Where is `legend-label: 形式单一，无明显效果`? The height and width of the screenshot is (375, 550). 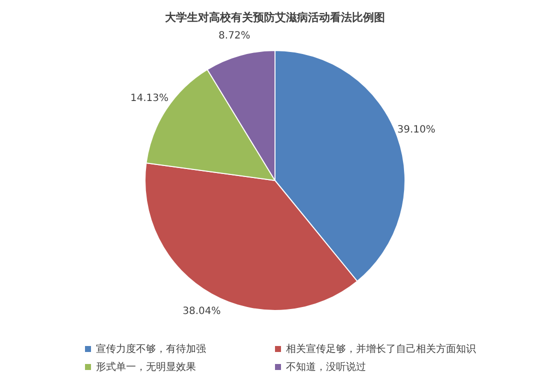 legend-label: 形式单一，无明显效果 is located at coordinates (146, 367).